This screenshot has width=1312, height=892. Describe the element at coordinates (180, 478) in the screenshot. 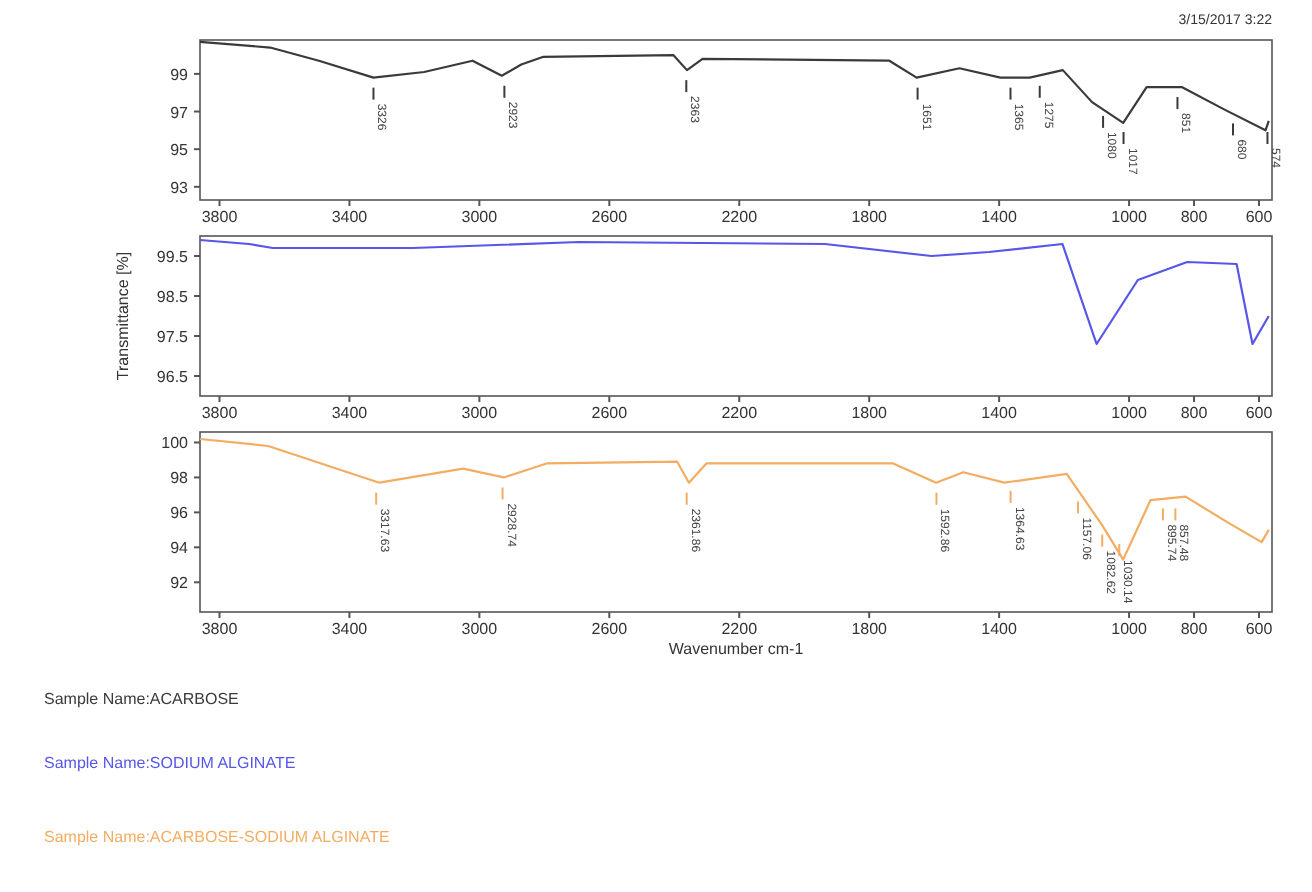

I see `y-tick-label: 98` at that location.